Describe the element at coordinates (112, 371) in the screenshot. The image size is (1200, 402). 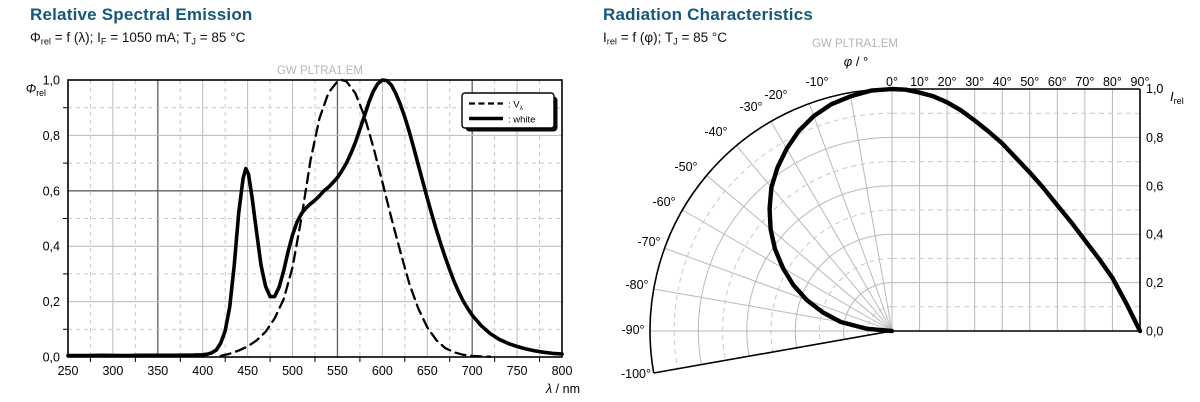
I see `svg-text: 300` at that location.